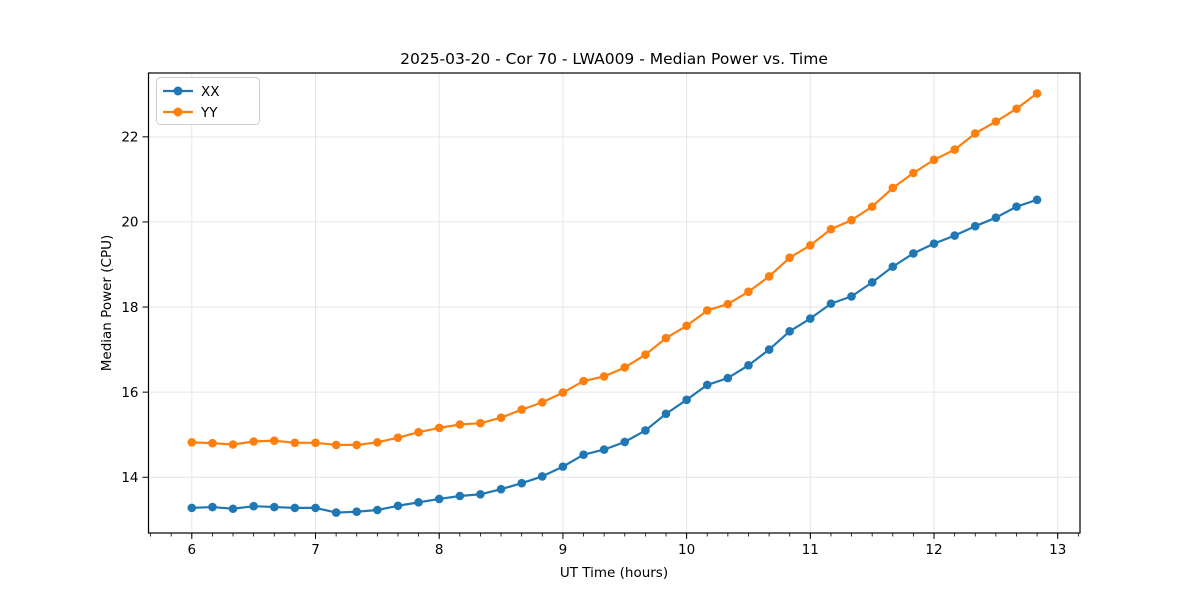  Describe the element at coordinates (810, 550) in the screenshot. I see `x-tick-label: 11` at that location.